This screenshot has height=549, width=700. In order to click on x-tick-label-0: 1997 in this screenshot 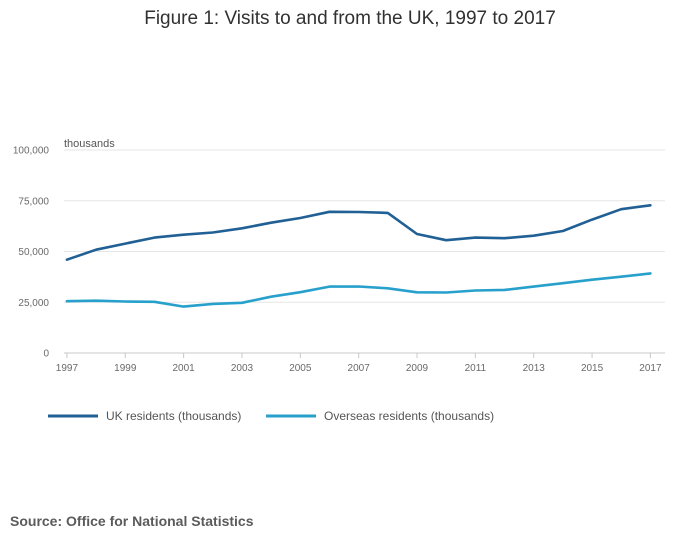, I will do `click(67, 368)`.